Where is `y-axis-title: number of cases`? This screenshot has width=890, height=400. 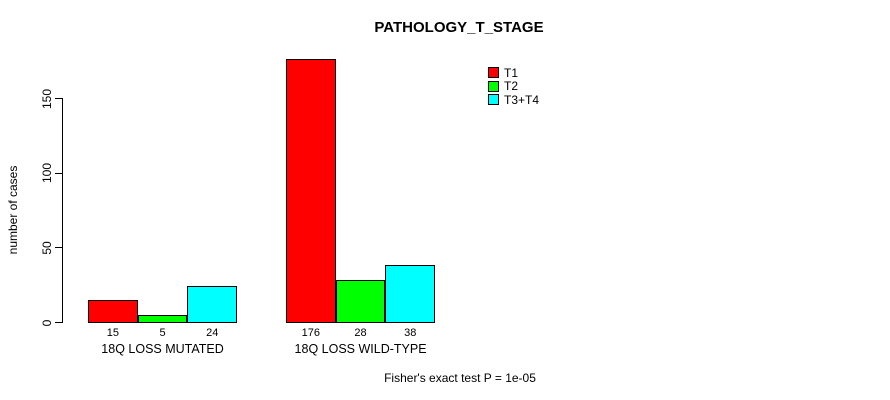 y-axis-title: number of cases is located at coordinates (13, 210).